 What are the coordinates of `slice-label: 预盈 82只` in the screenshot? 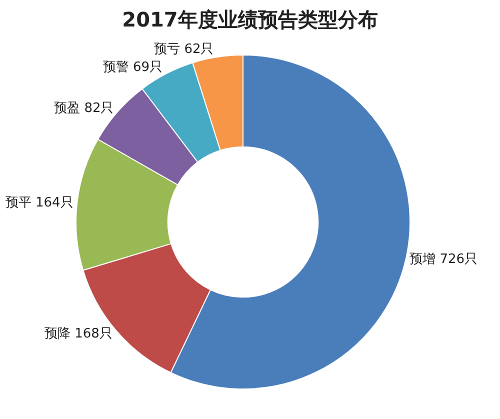 It's located at (84, 108).